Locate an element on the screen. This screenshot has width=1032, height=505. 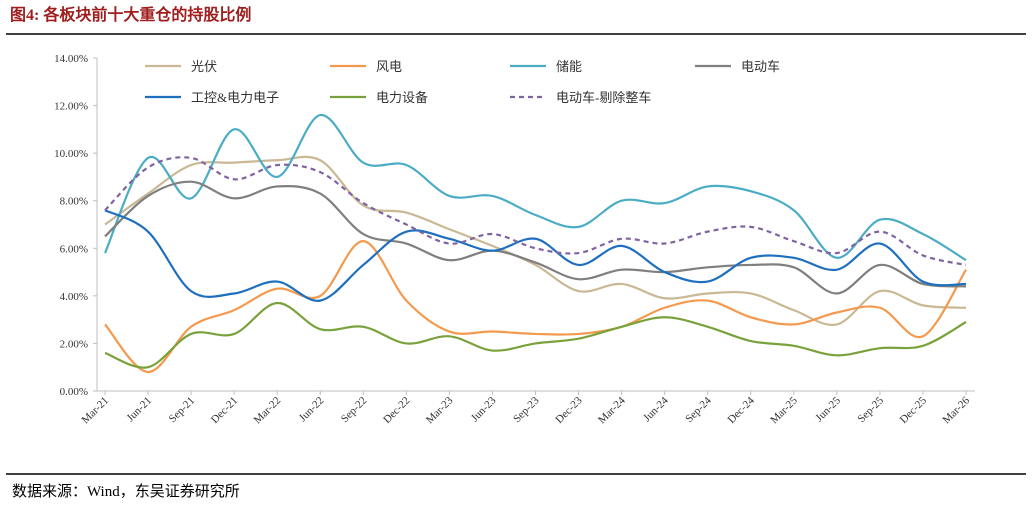
y-tick-label: 4.00% is located at coordinates (74, 297).